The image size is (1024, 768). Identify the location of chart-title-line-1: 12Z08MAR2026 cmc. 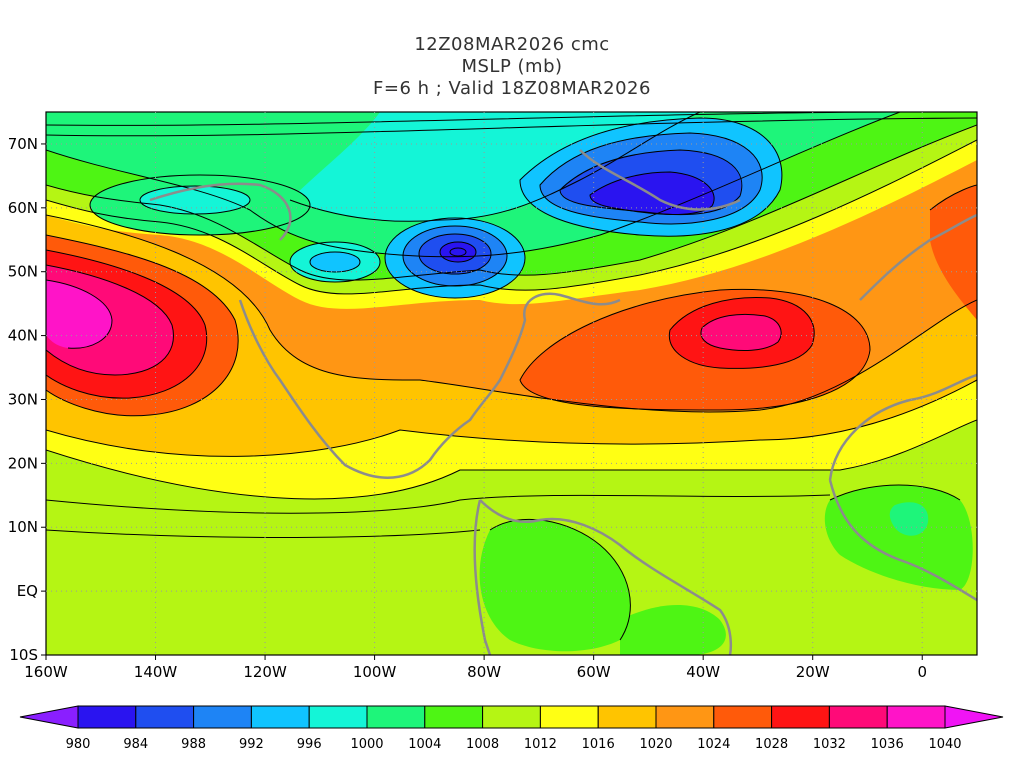
(512, 44).